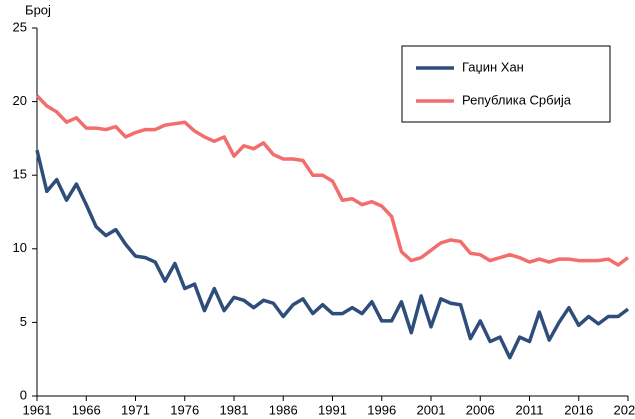 This screenshot has height=419, width=635. Describe the element at coordinates (234, 409) in the screenshot. I see `x-tick-label: 1981` at that location.